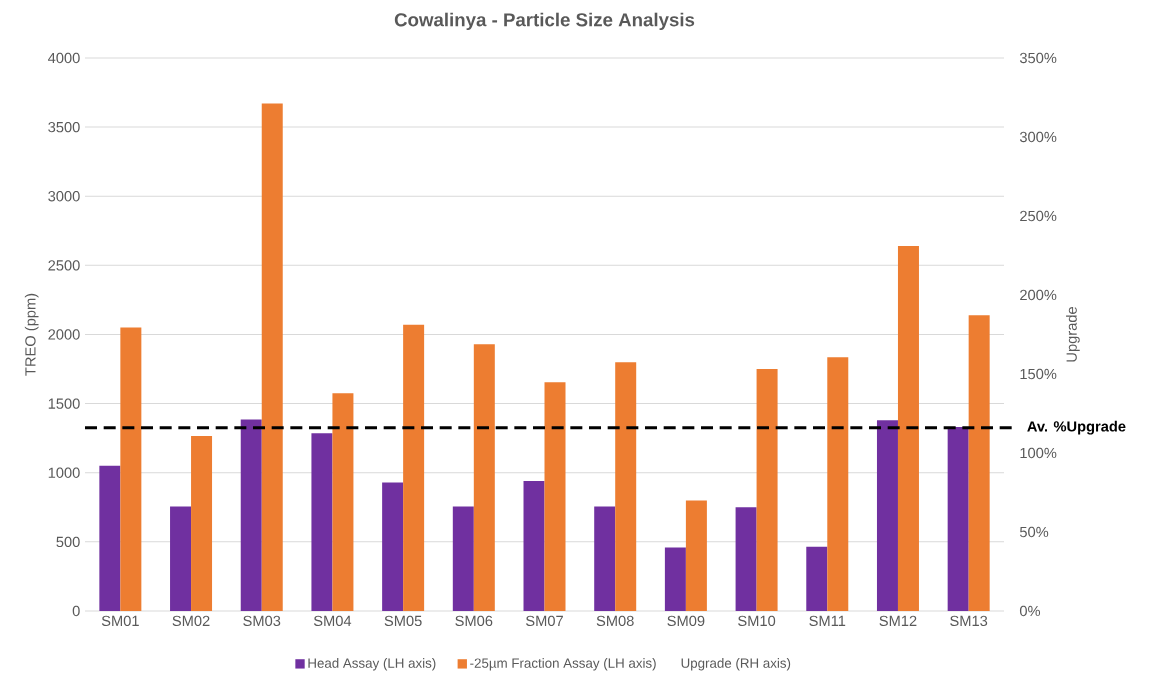 This screenshot has width=1169, height=680. I want to click on legend-label: Head Assay (LH axis), so click(372, 664).